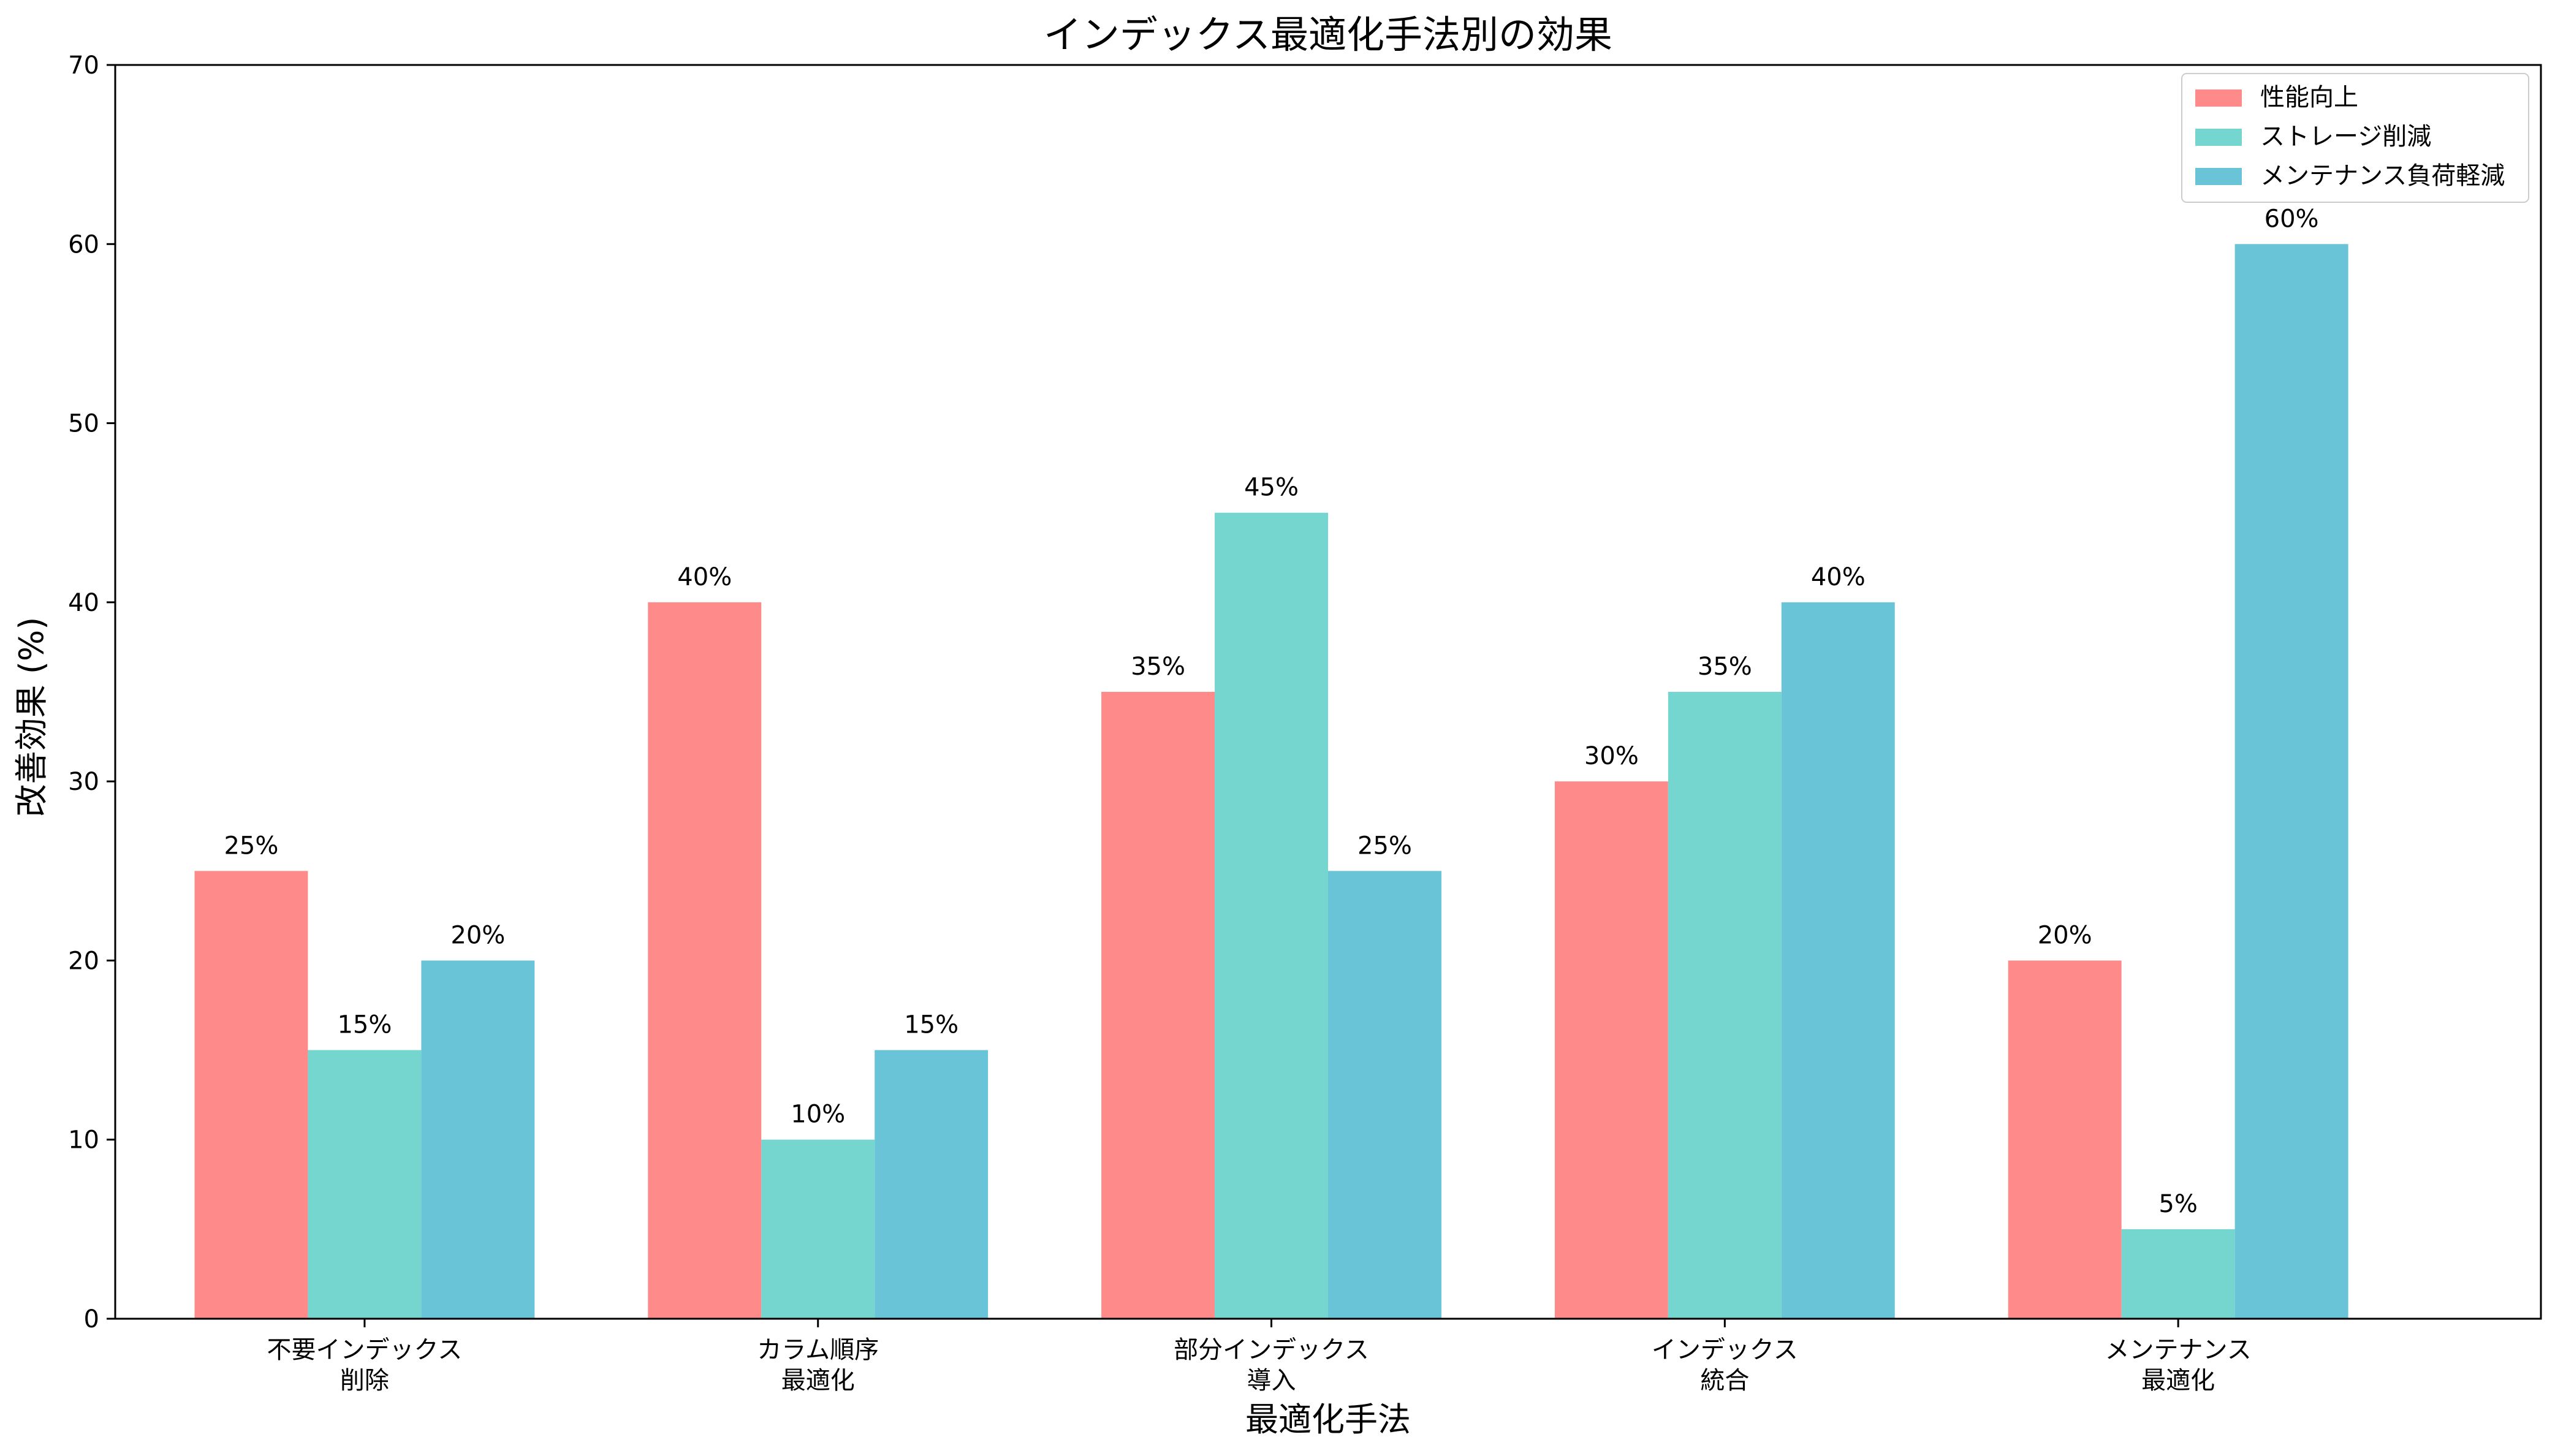 Image resolution: width=2555 pixels, height=1456 pixels. I want to click on value-label-series-2-category-0: 20%, so click(477, 935).